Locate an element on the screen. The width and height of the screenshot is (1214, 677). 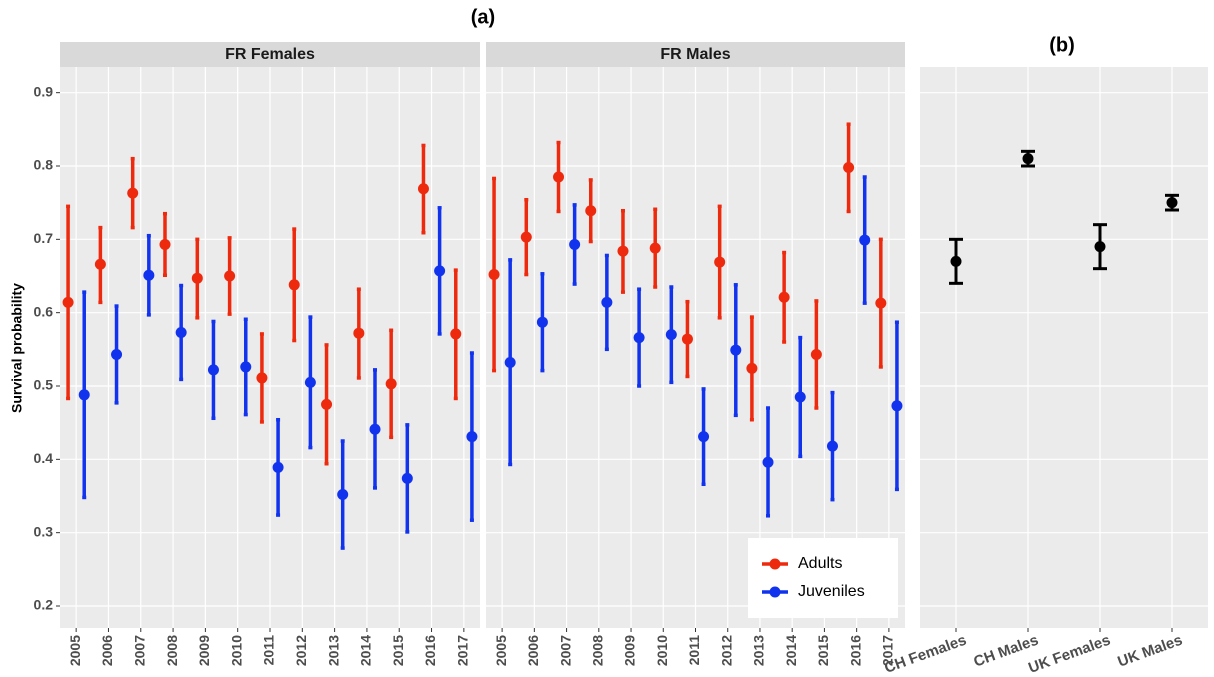
y-tick-label: 0.6 is located at coordinates (44, 311).